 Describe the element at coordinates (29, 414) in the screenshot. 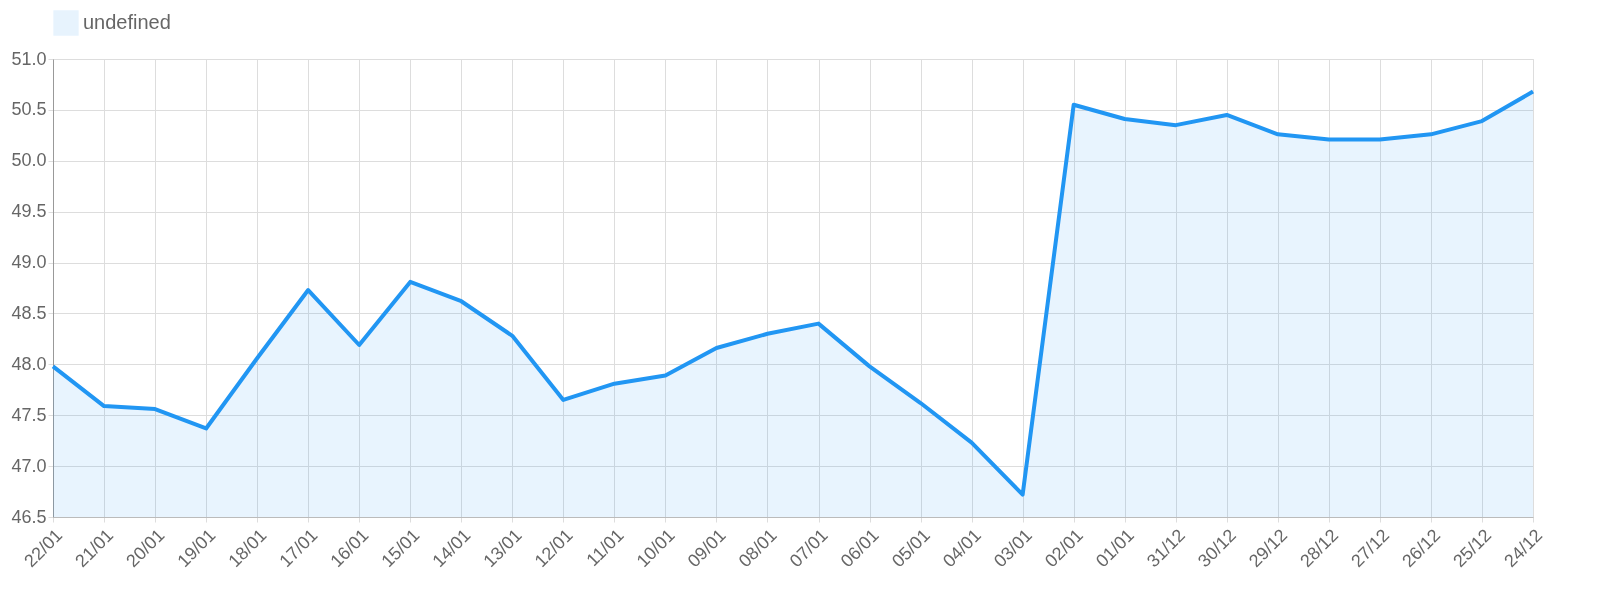

I see `y-tick-label: 47.5` at that location.